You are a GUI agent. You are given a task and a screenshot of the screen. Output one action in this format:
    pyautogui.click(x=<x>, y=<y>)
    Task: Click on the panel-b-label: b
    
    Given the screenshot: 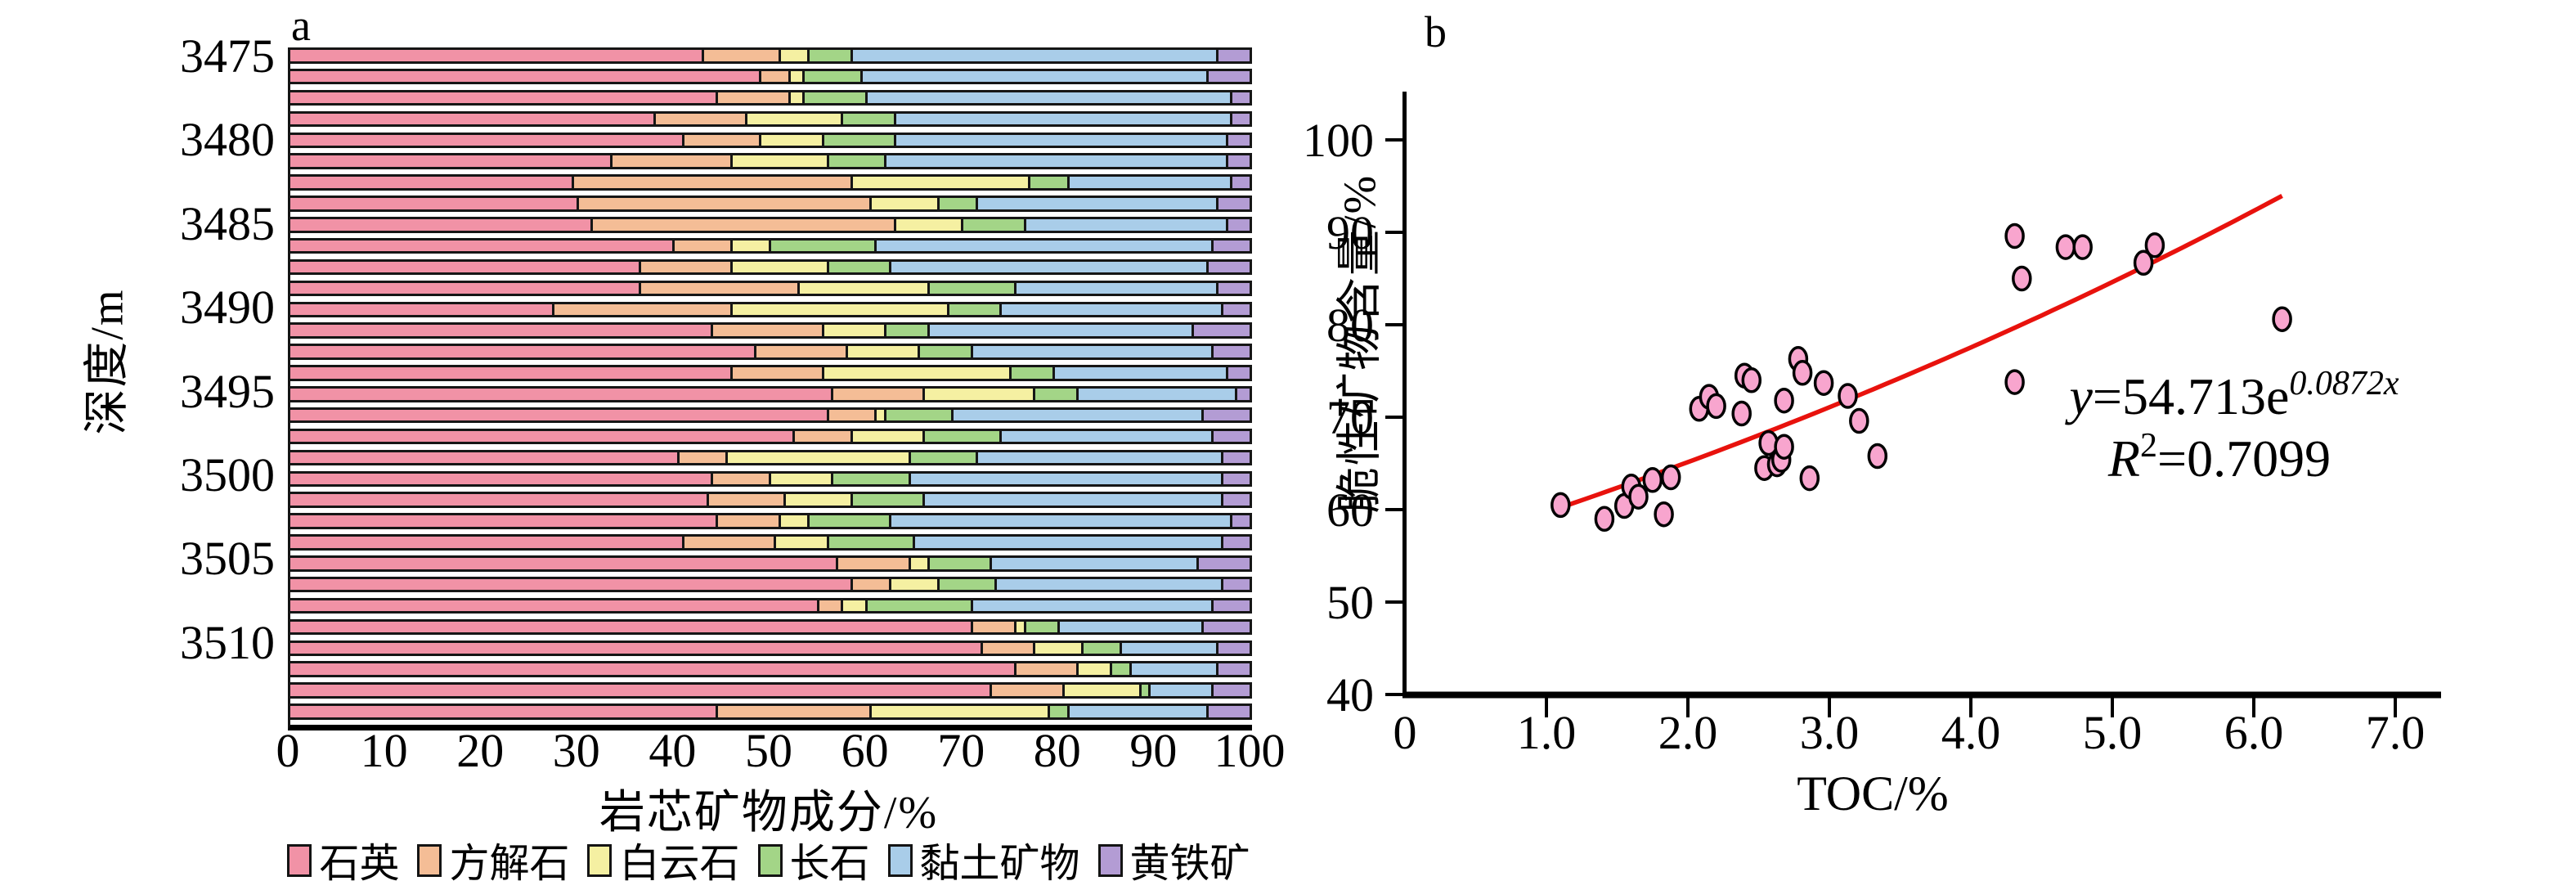 What is the action you would take?
    pyautogui.click(x=1436, y=31)
    